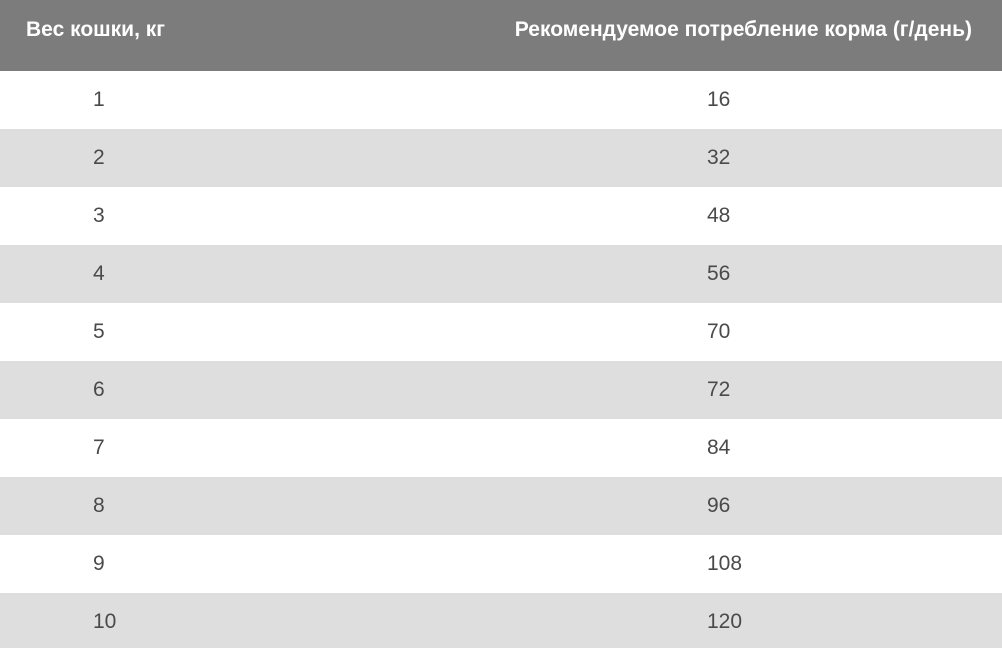  What do you see at coordinates (501, 506) in the screenshot?
I see `table-row: 8 96` at bounding box center [501, 506].